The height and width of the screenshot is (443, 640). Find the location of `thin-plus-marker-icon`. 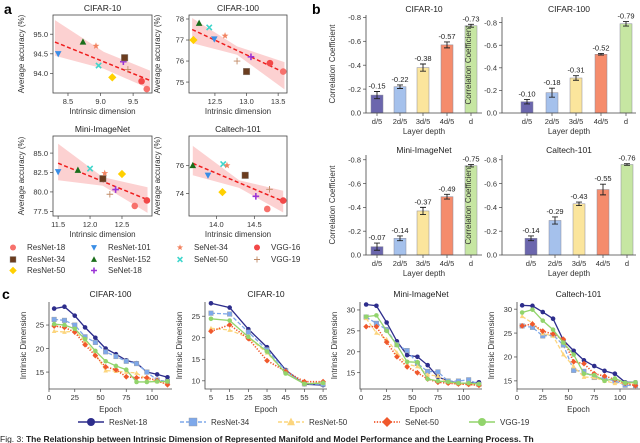

thin-plus-marker-icon is located at coordinates (257, 259).